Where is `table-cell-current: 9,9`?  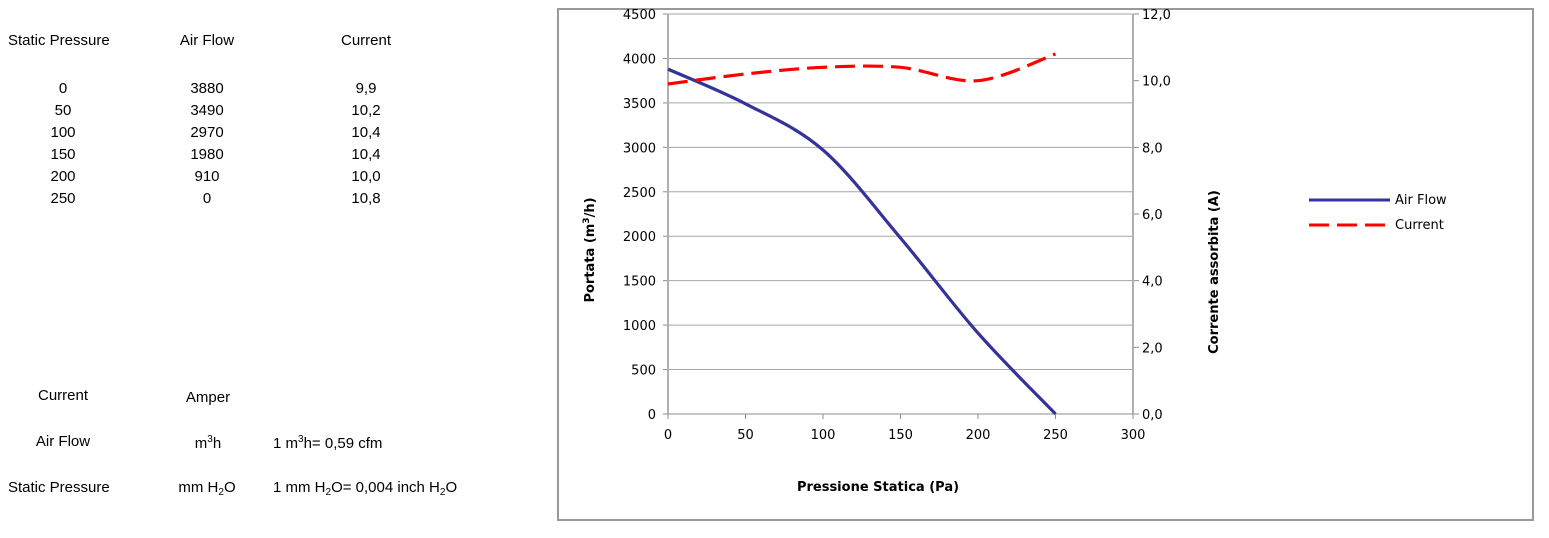 table-cell-current: 9,9 is located at coordinates (366, 88).